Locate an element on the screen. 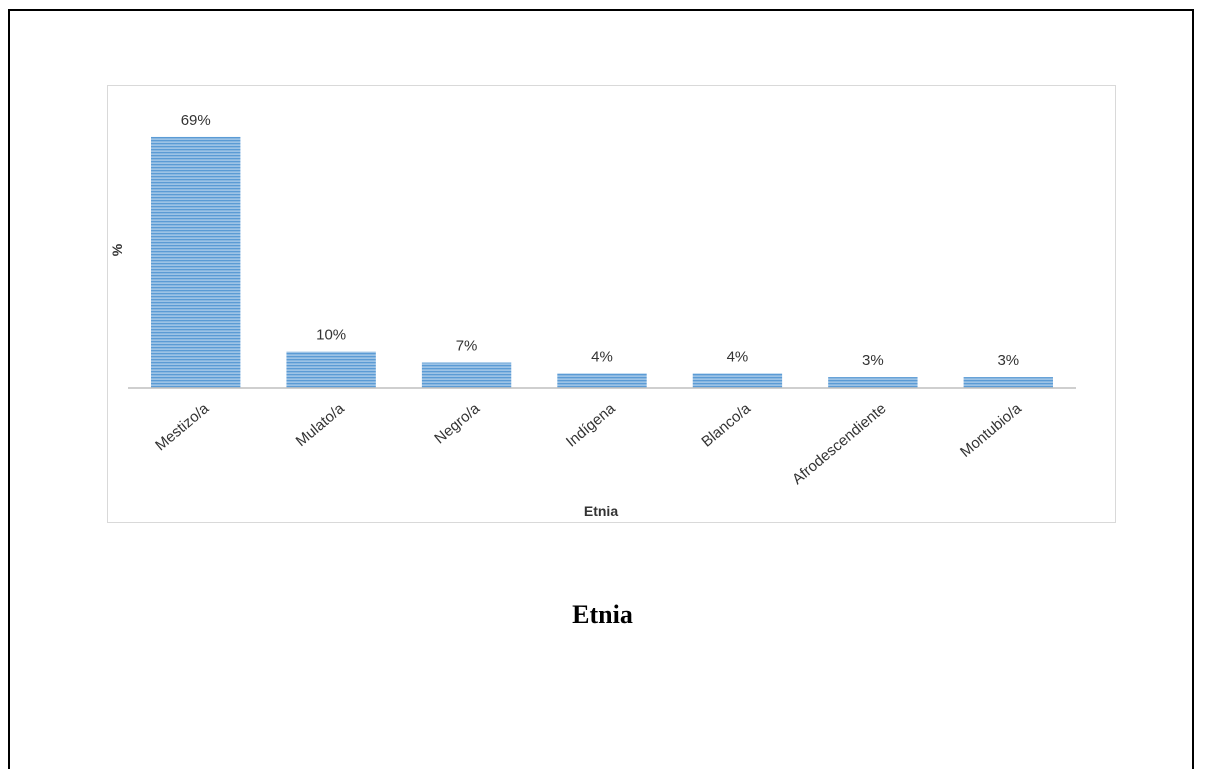 The image size is (1205, 769). x-tick-label: Blanco/a is located at coordinates (726, 425).